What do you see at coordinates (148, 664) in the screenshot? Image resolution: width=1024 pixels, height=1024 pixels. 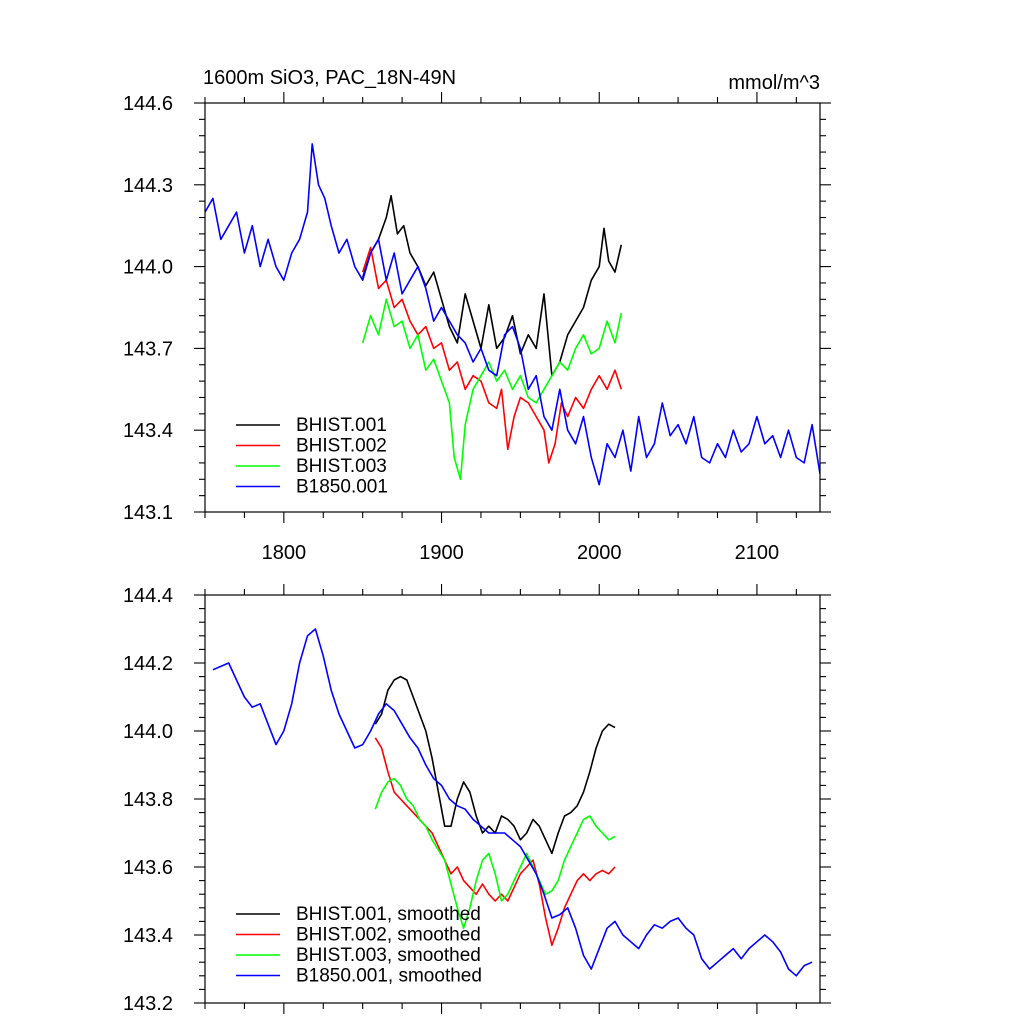 I see `ytick-label-1: 144.2` at bounding box center [148, 664].